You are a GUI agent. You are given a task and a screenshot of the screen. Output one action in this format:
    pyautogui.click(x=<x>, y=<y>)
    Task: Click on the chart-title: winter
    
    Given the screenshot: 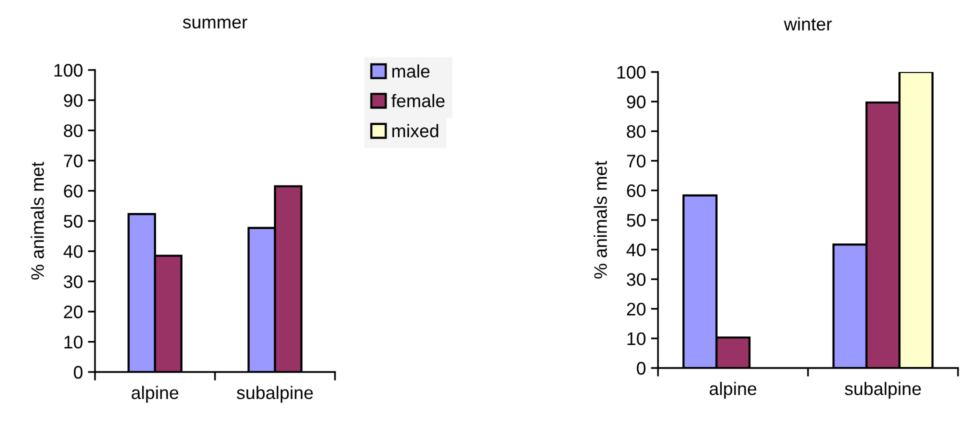 What is the action you would take?
    pyautogui.click(x=808, y=24)
    